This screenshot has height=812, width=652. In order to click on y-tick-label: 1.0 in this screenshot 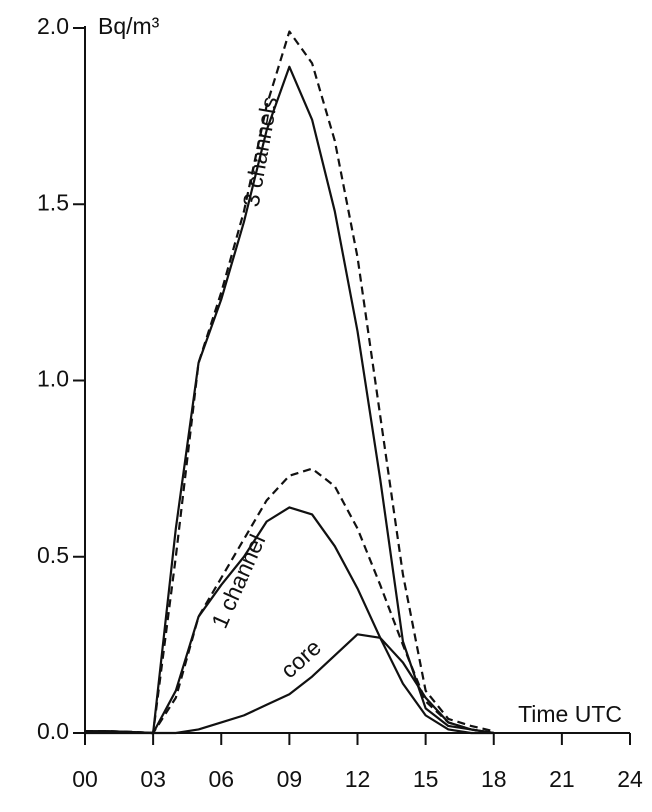, I will do `click(53, 379)`.